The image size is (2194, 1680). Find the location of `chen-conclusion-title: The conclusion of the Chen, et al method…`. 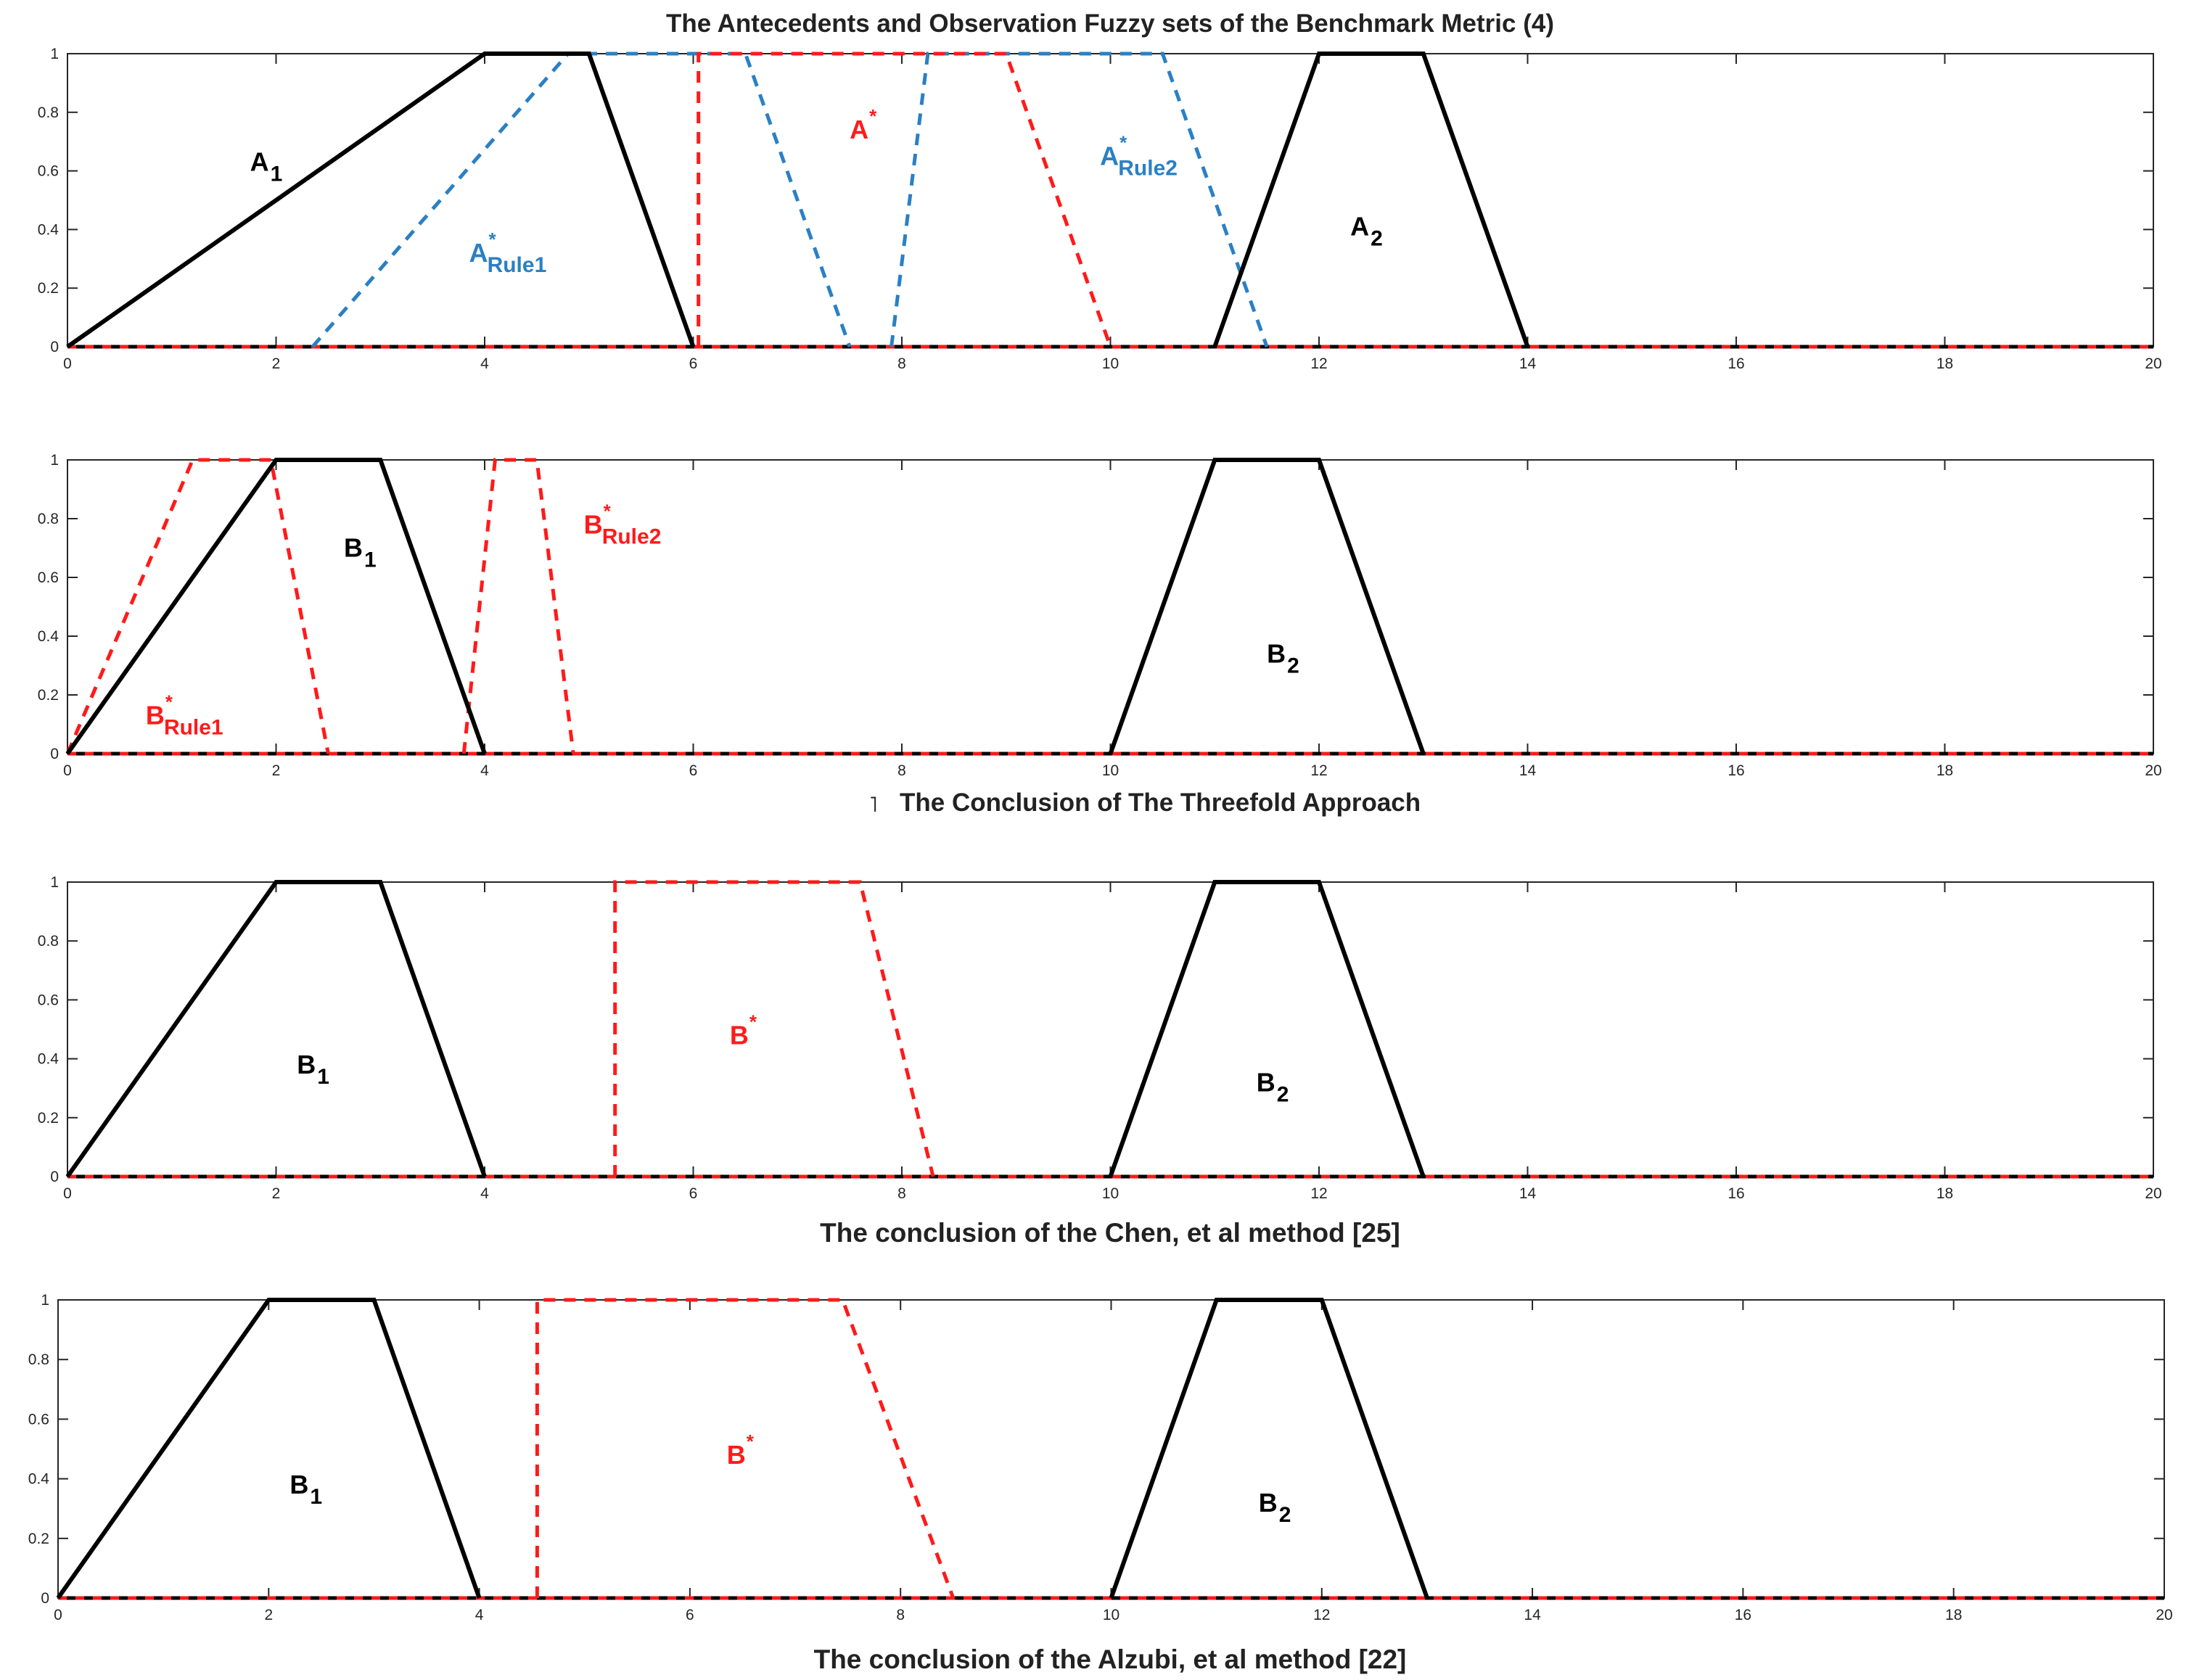

chen-conclusion-title: The conclusion of the Chen, et al method… is located at coordinates (1110, 1233).